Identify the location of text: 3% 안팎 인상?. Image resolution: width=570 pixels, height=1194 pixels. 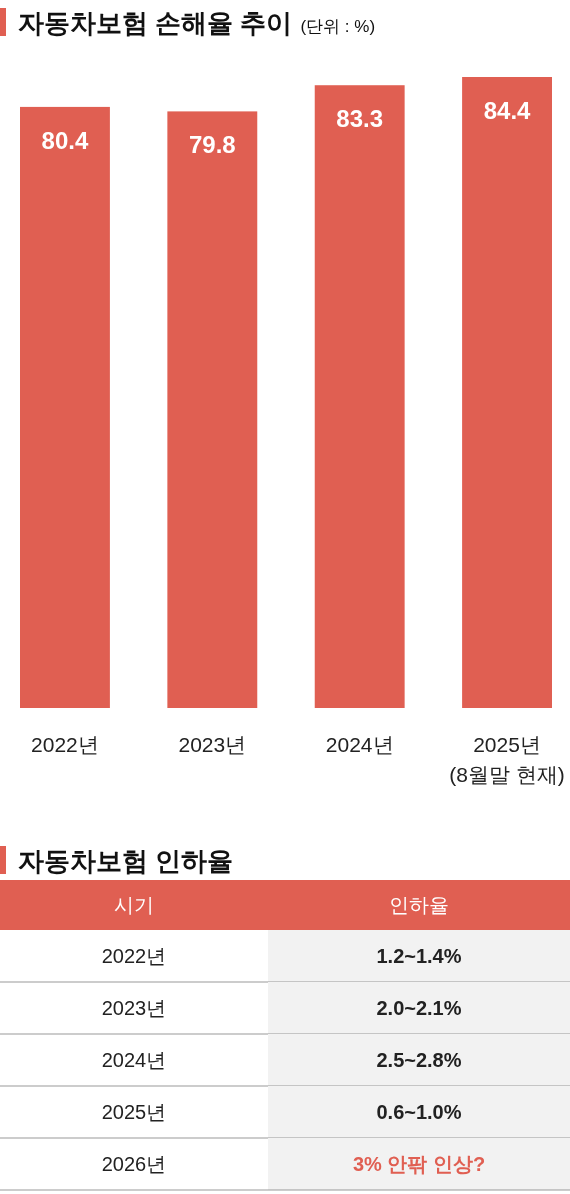
(419, 1164).